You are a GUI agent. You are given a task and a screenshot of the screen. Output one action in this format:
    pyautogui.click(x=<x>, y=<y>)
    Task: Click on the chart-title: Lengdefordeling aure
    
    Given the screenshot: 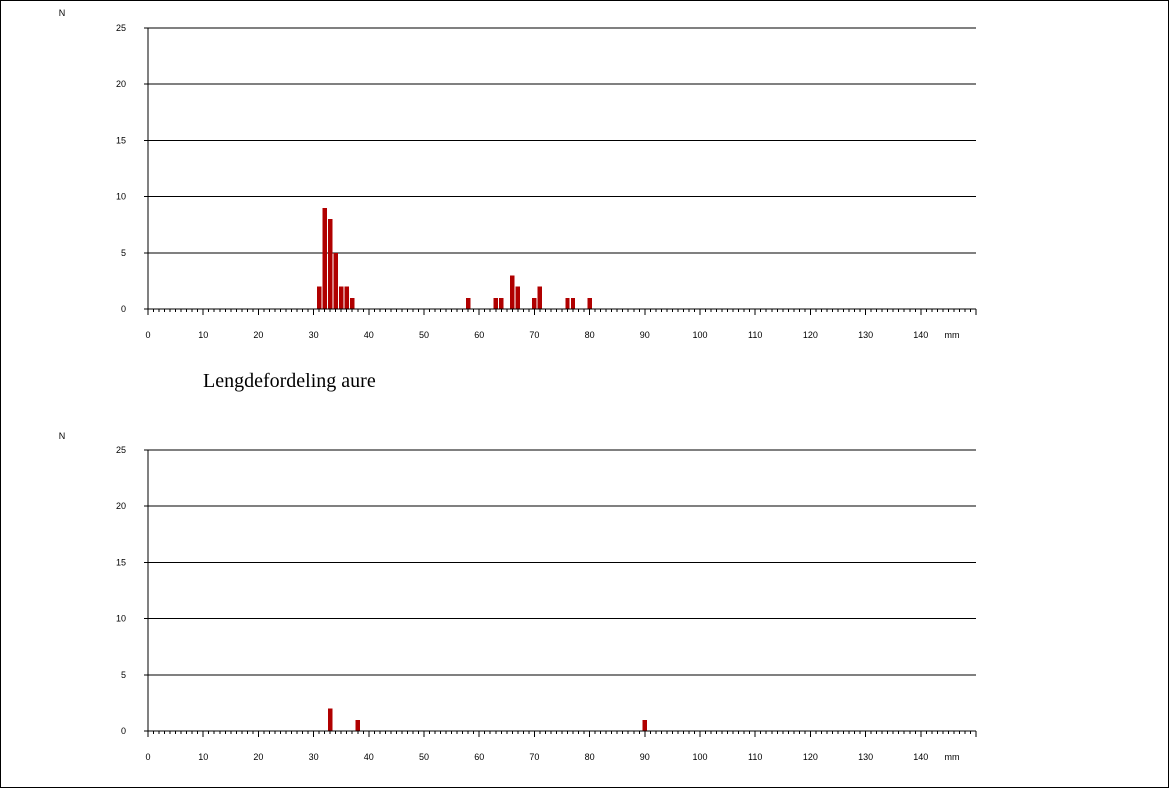 What is the action you would take?
    pyautogui.click(x=289, y=381)
    